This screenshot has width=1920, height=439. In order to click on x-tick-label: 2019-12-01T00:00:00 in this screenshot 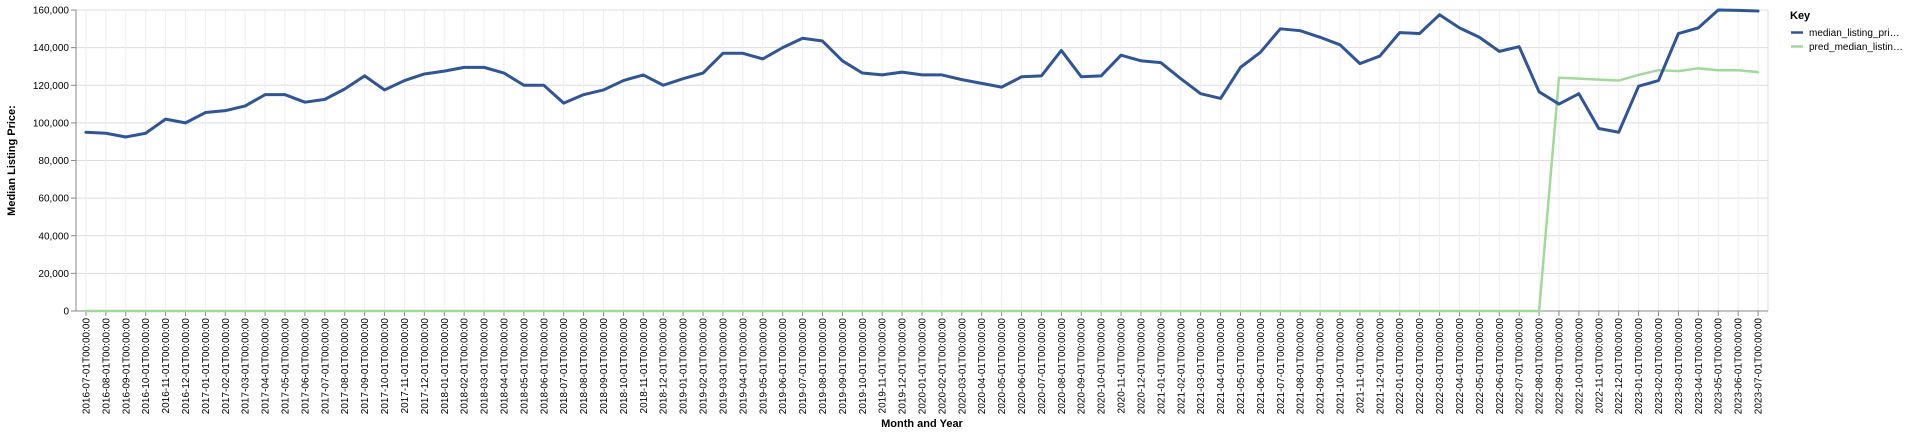, I will do `click(903, 366)`.